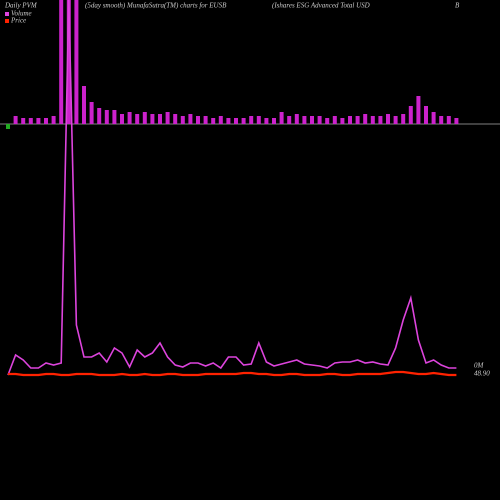  Describe the element at coordinates (21, 14) in the screenshot. I see `legend-label: Volume` at that location.